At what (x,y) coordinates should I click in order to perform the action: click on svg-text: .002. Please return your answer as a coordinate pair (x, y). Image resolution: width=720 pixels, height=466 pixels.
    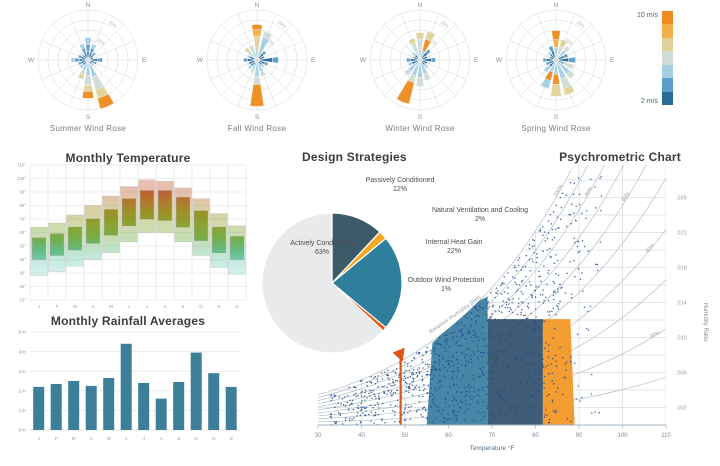
    Looking at the image, I should click on (681, 408).